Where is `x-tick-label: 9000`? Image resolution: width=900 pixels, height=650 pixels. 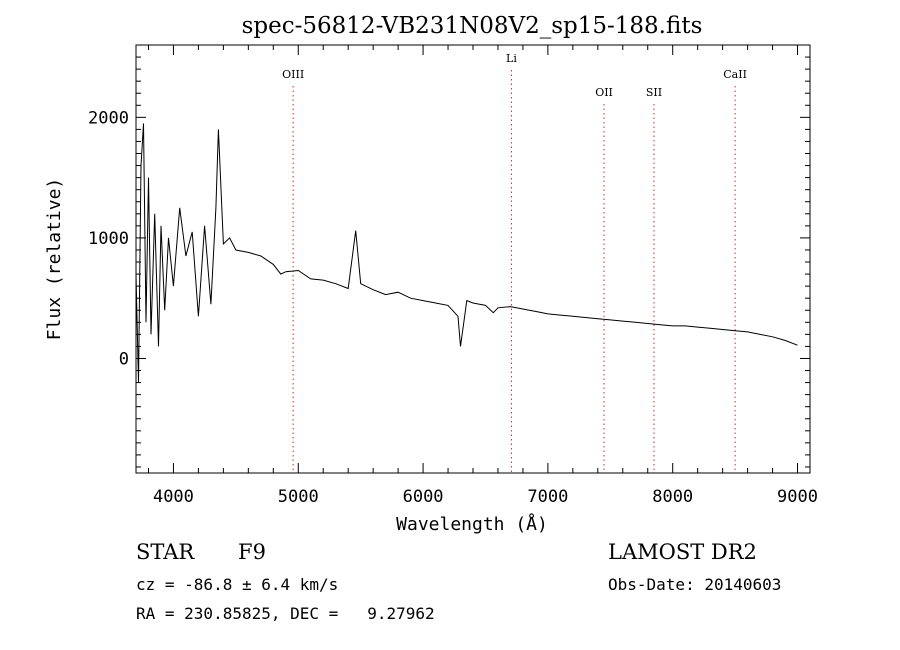 x-tick-label: 9000 is located at coordinates (797, 497).